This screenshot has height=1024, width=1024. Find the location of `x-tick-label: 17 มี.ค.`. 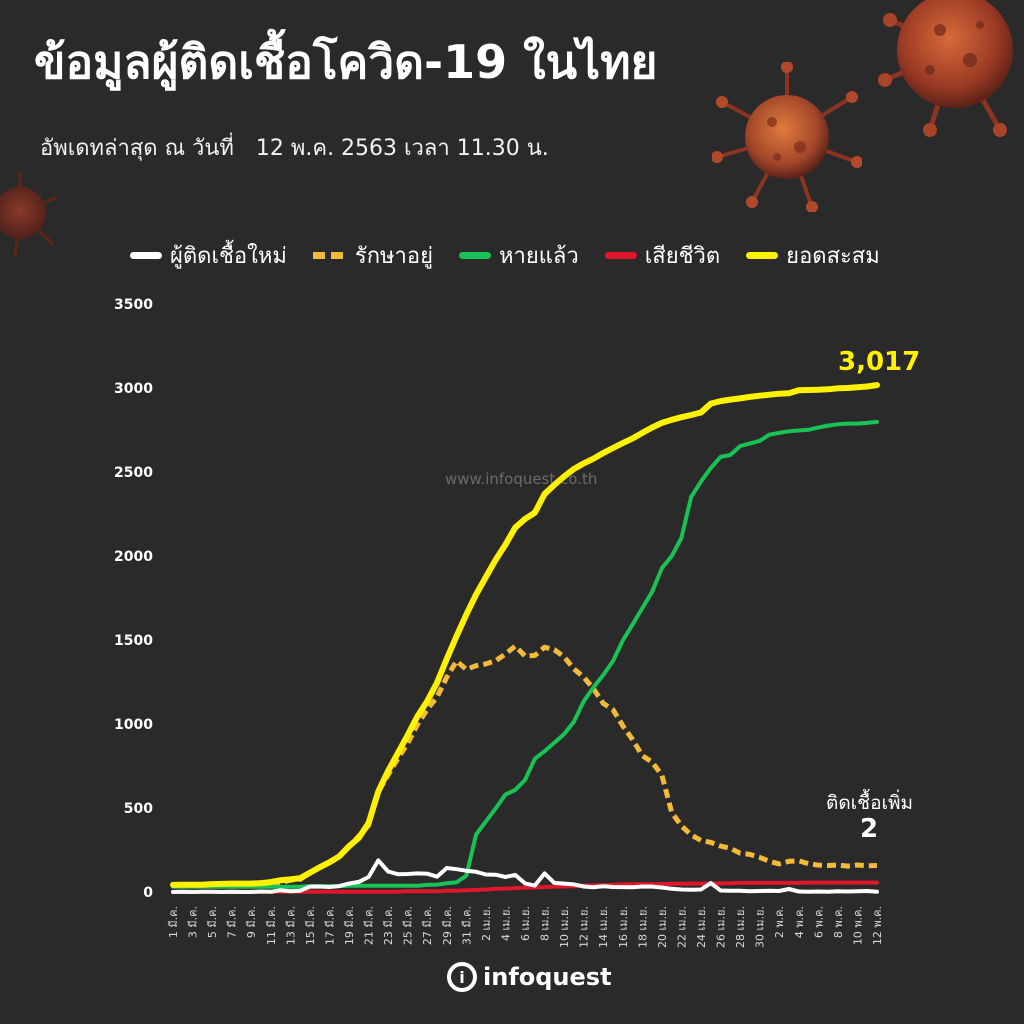

x-tick-label: 17 มี.ค. is located at coordinates (329, 925).